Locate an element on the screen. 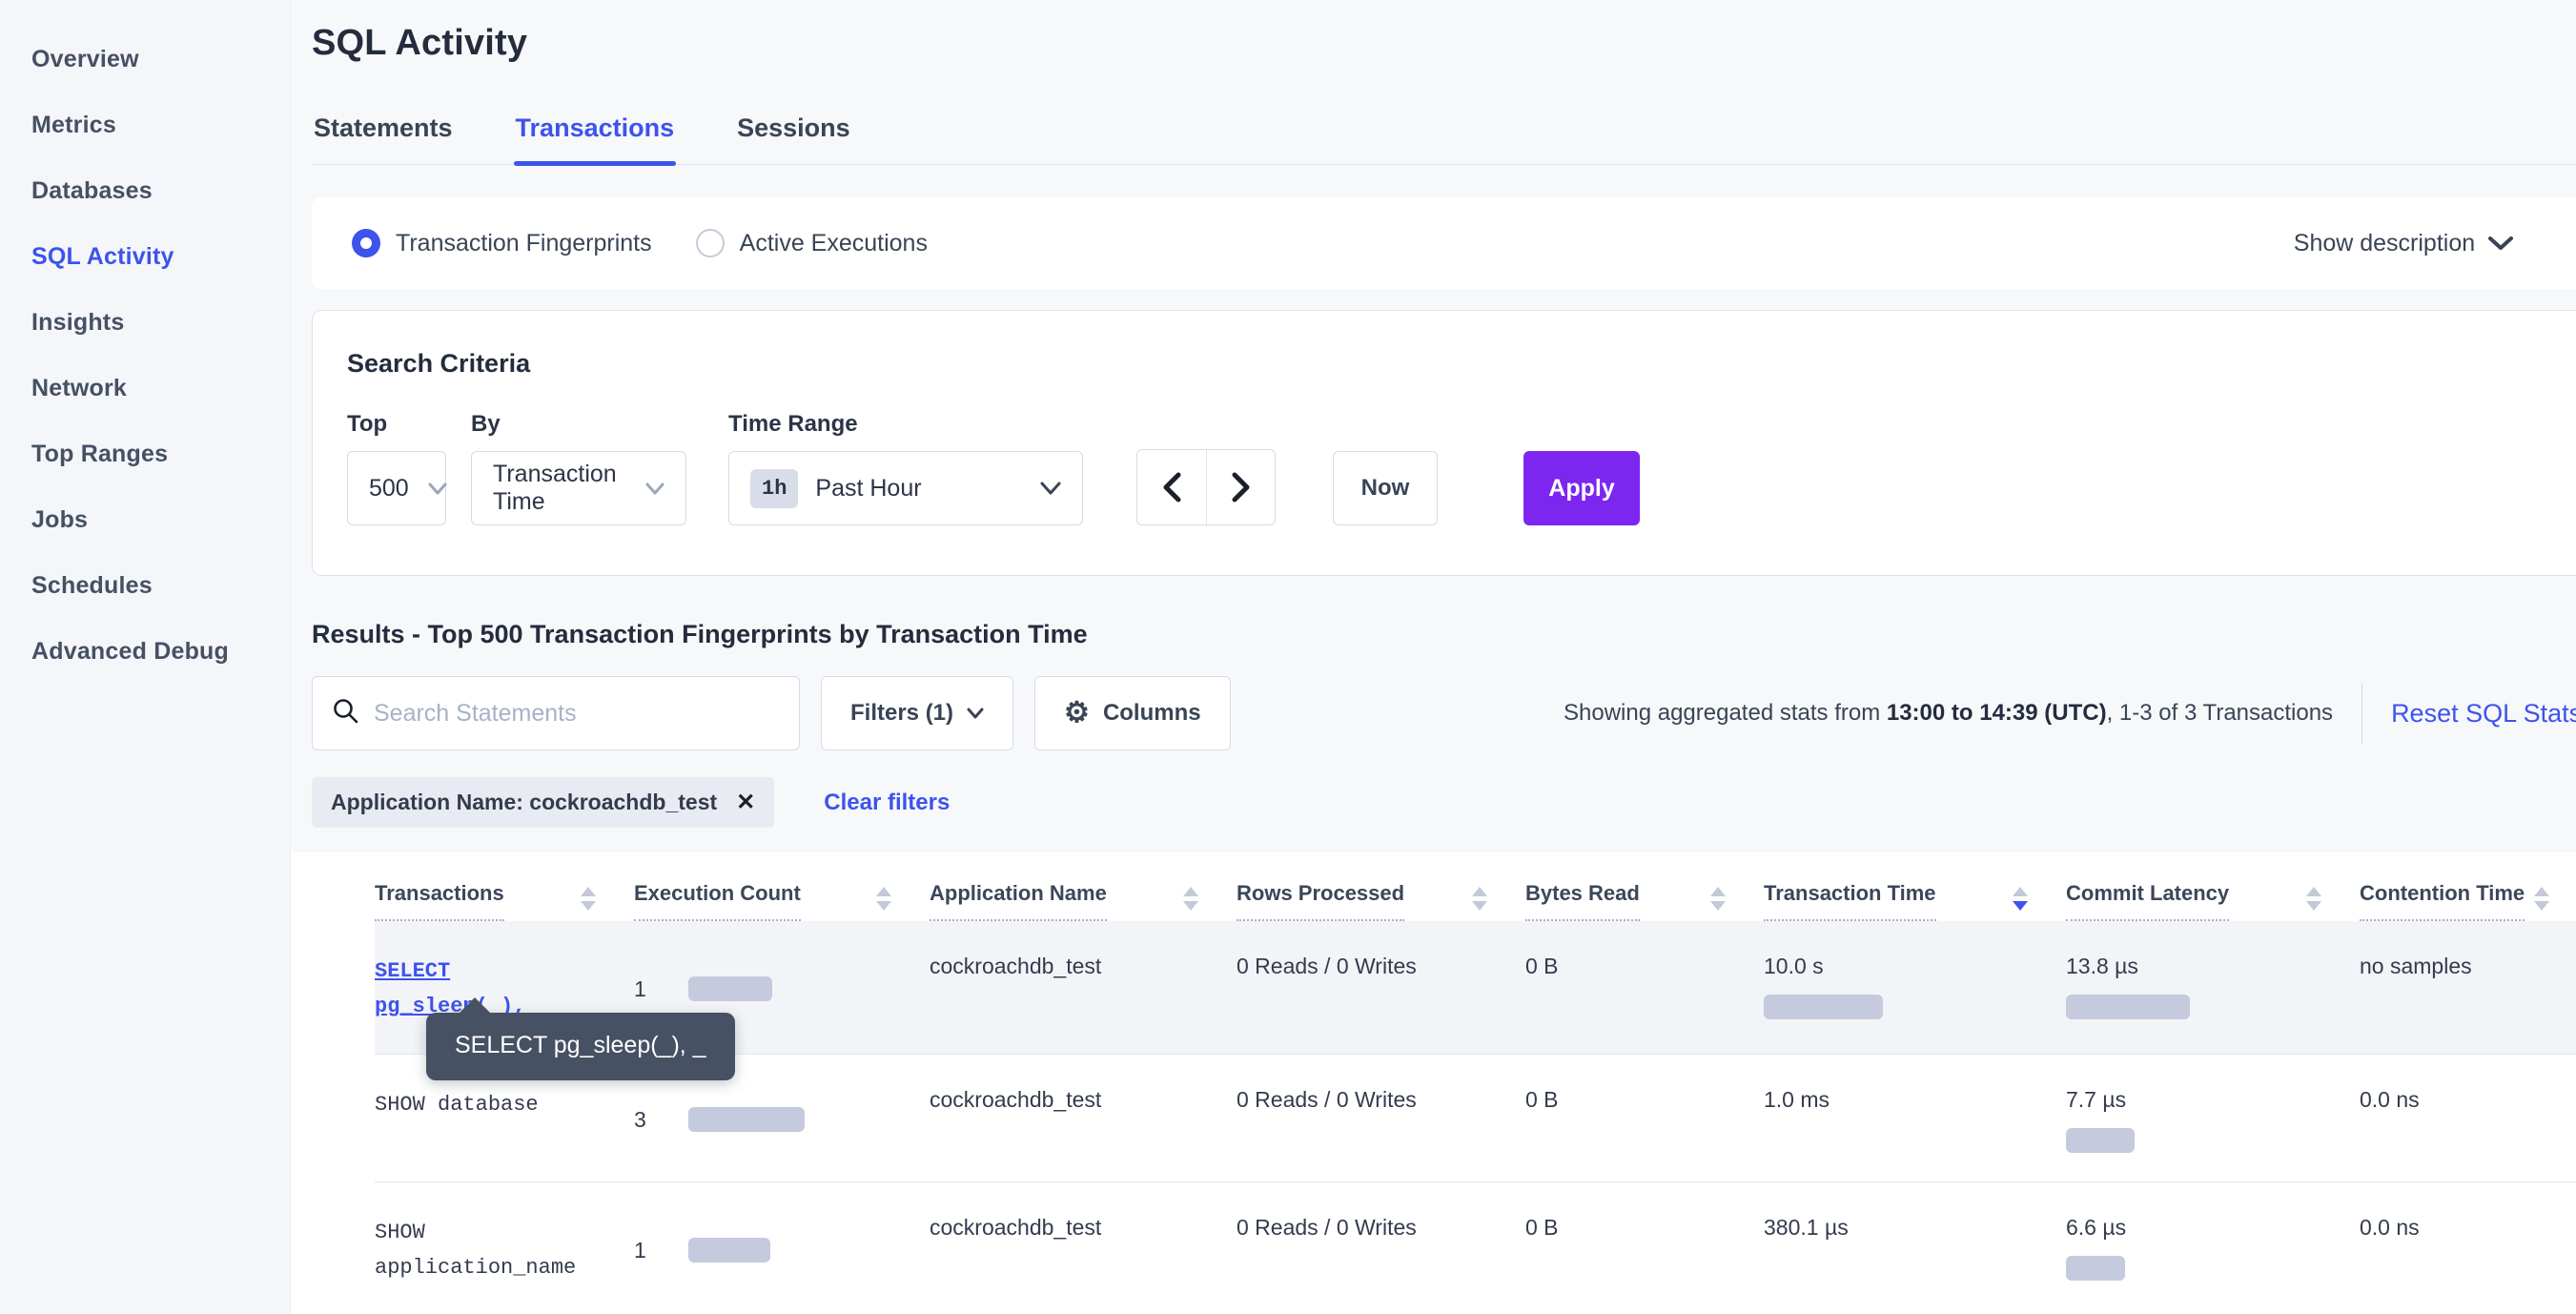 The width and height of the screenshot is (2576, 1314). next-range-button is located at coordinates (1240, 487).